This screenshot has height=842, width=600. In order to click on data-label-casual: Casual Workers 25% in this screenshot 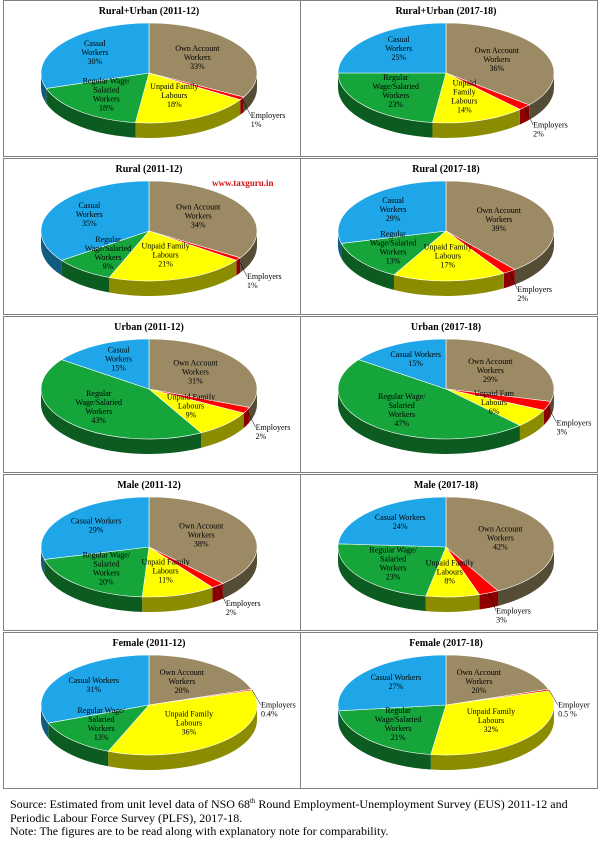, I will do `click(398, 48)`.